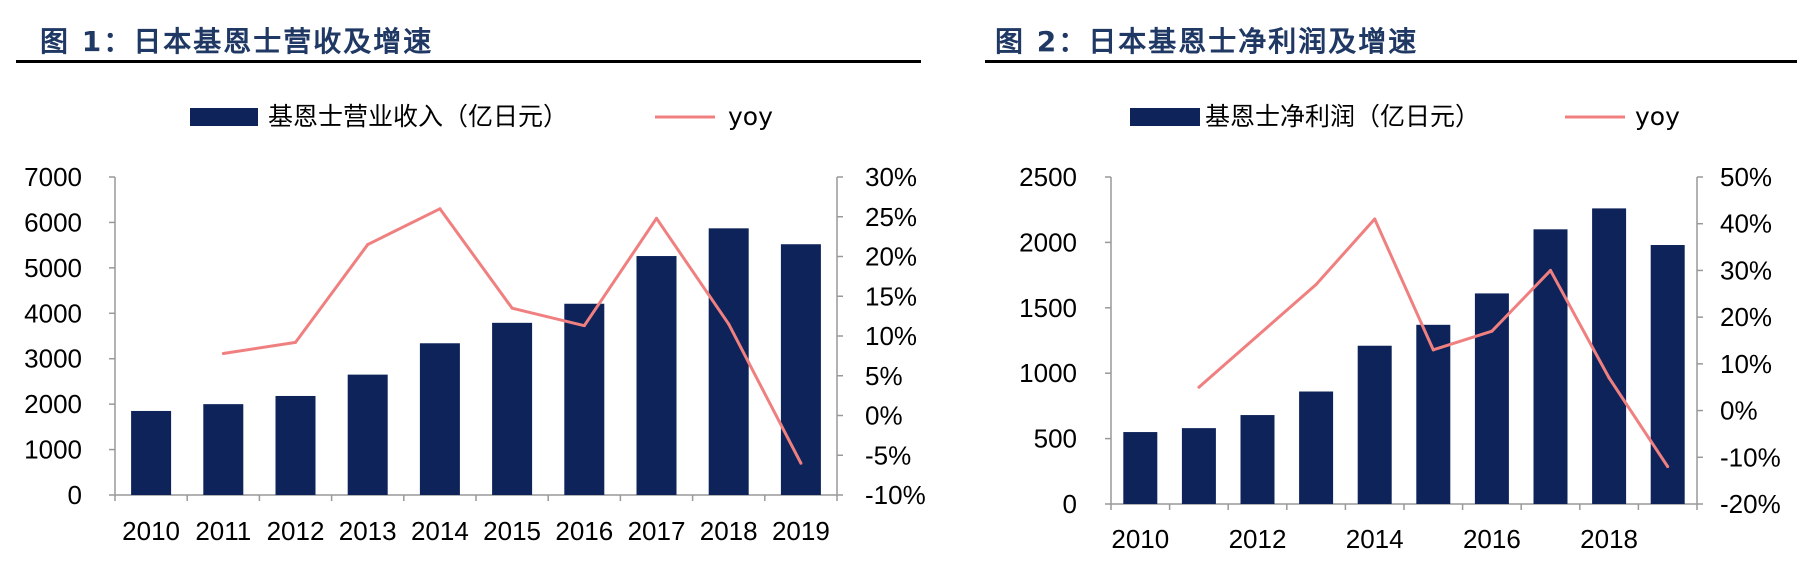 The height and width of the screenshot is (572, 1812). What do you see at coordinates (884, 376) in the screenshot?
I see `right-axis-tick-label: 5%` at bounding box center [884, 376].